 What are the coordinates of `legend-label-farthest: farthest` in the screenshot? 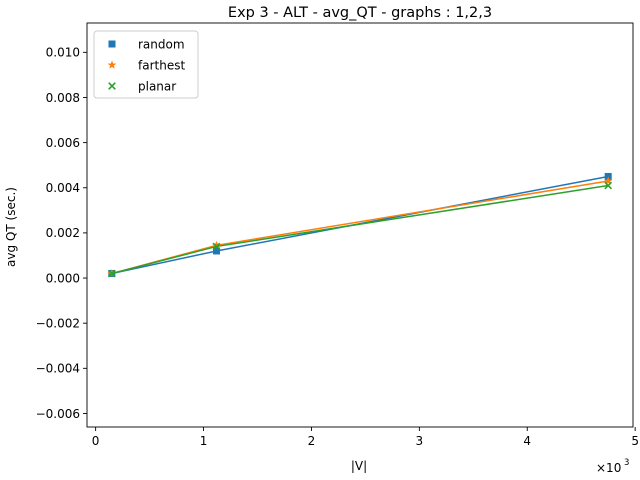 It's located at (161, 65).